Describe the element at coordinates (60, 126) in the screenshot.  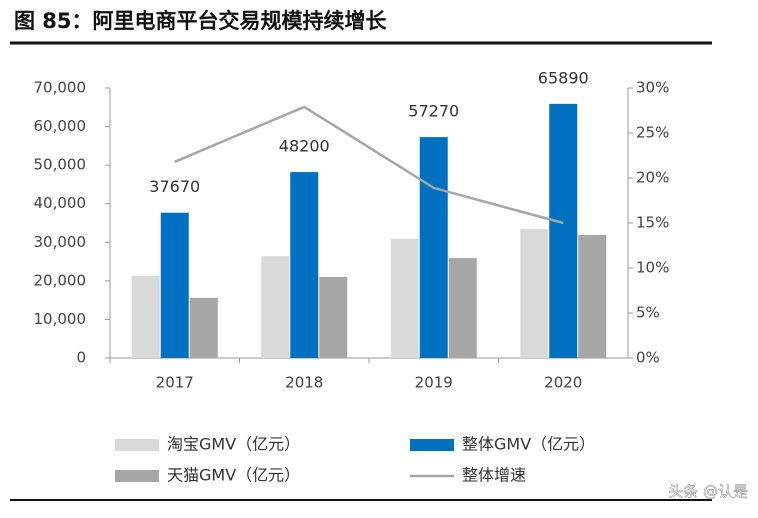
I see `y-tick-label: 60,000` at that location.